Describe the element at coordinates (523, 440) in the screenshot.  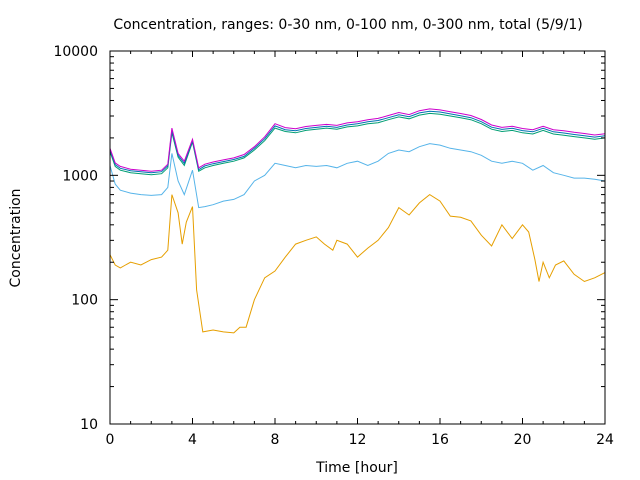
I see `x-tick-label-20: 20` at that location.